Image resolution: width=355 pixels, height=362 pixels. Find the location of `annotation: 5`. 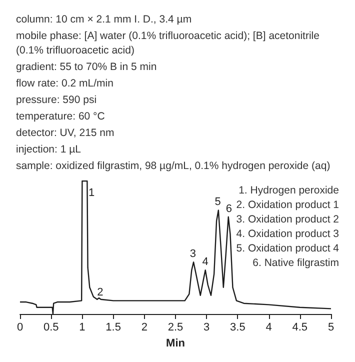

annotation: 5 is located at coordinates (217, 202).